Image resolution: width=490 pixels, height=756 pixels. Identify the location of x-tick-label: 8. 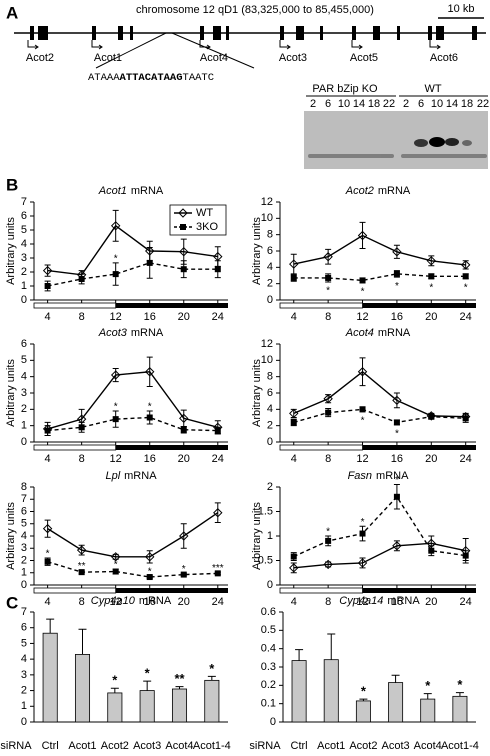
(82, 602).